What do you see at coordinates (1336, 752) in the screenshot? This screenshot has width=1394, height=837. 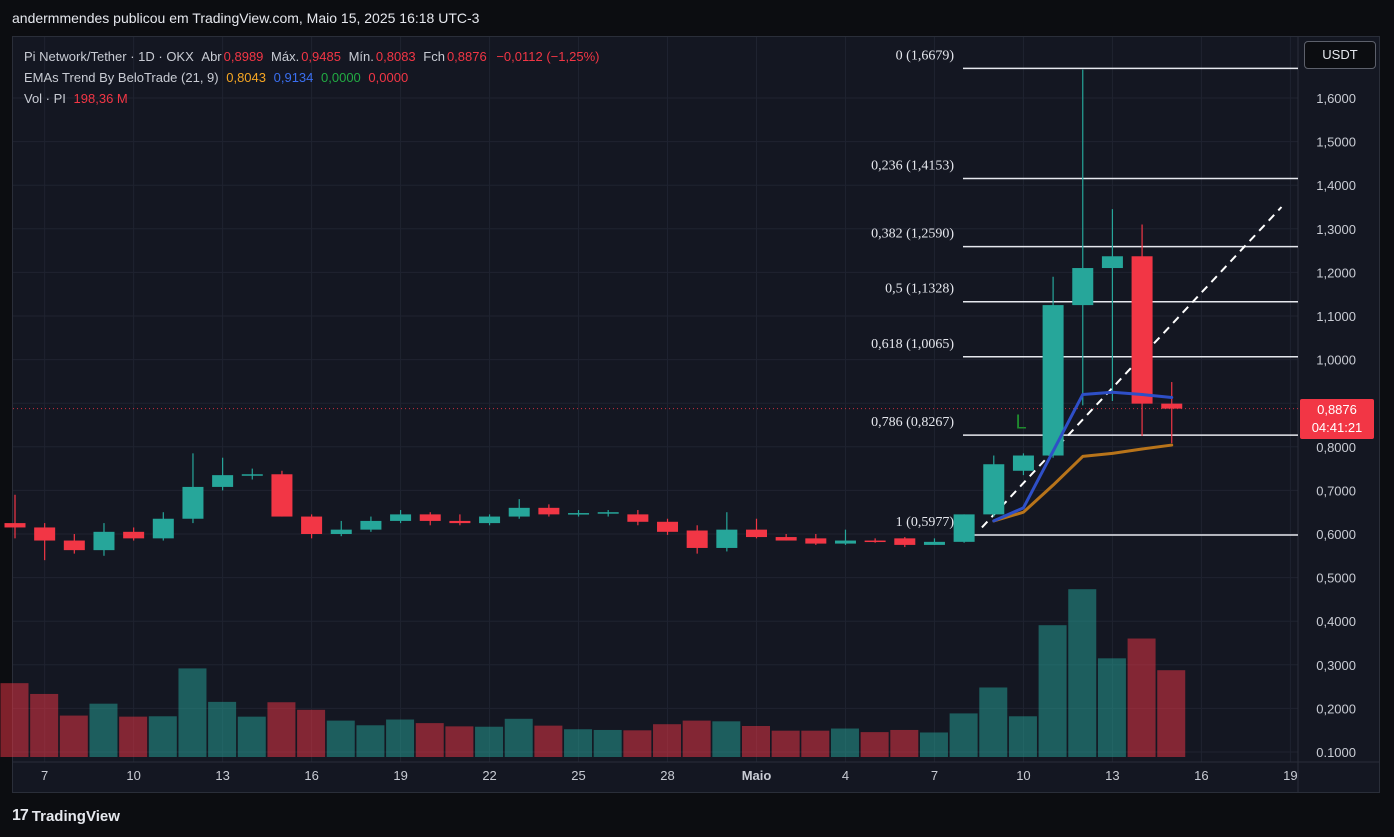 I see `price-tick-label: 0.1000` at bounding box center [1336, 752].